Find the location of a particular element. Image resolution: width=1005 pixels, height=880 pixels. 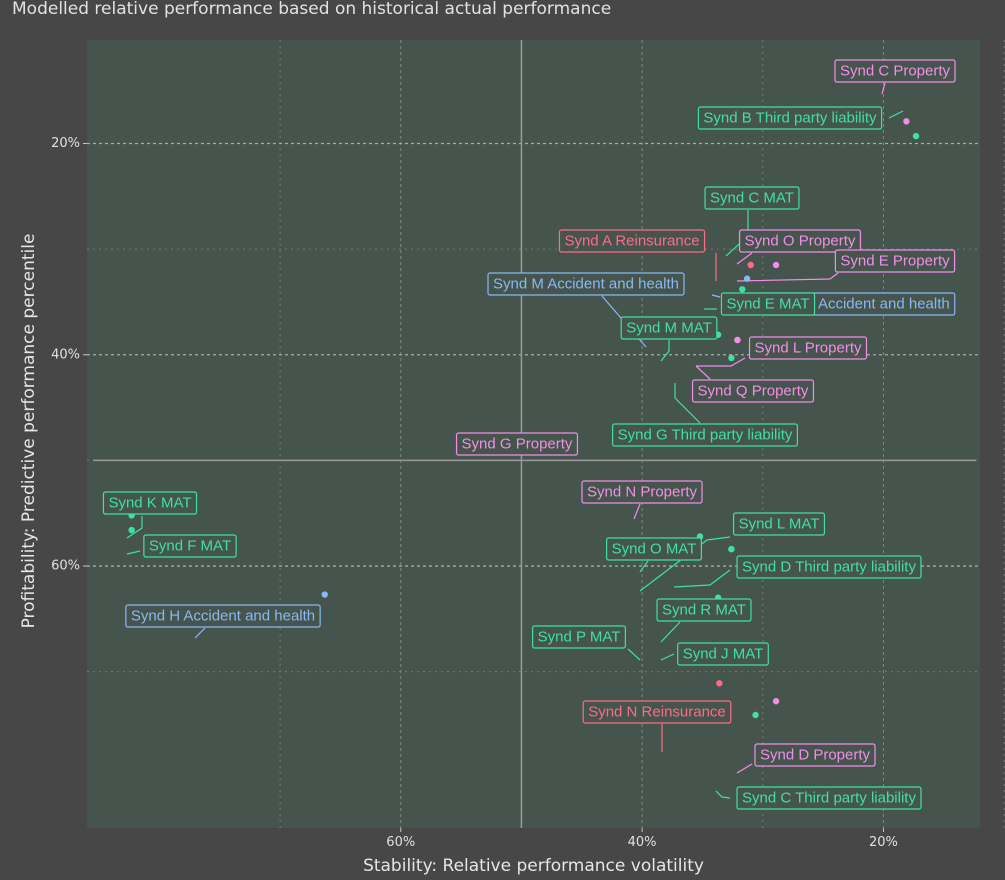

data-label: Synd E Property is located at coordinates (895, 261).